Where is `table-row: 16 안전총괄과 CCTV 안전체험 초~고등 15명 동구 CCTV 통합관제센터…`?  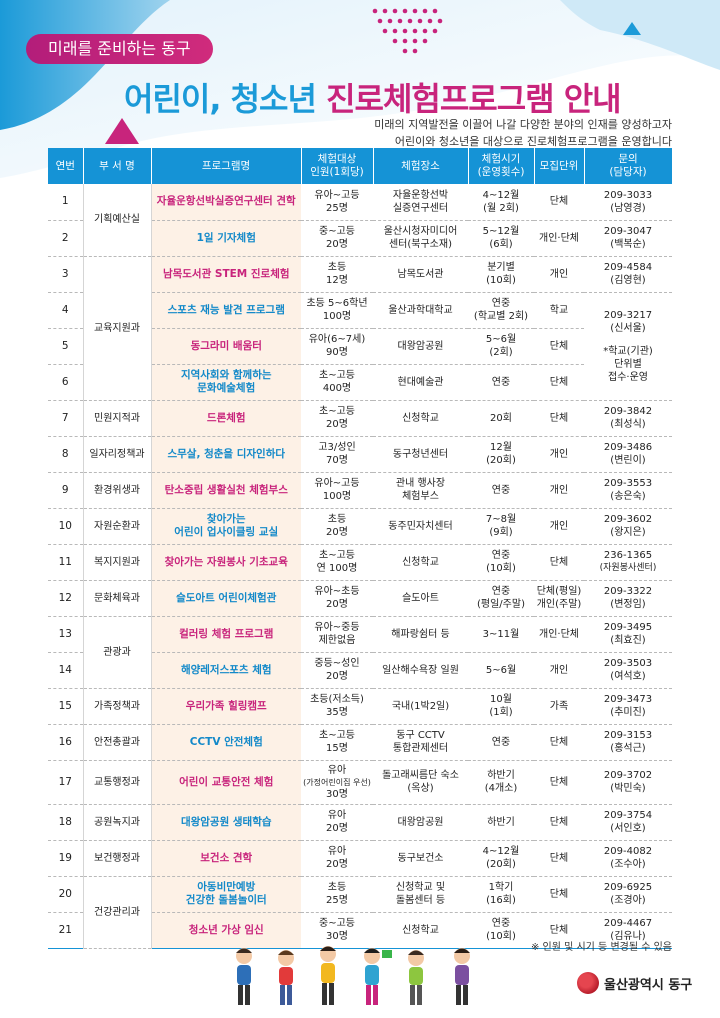 table-row: 16 안전총괄과 CCTV 안전체험 초~고등 15명 동구 CCTV 통합관제센터… is located at coordinates (360, 742).